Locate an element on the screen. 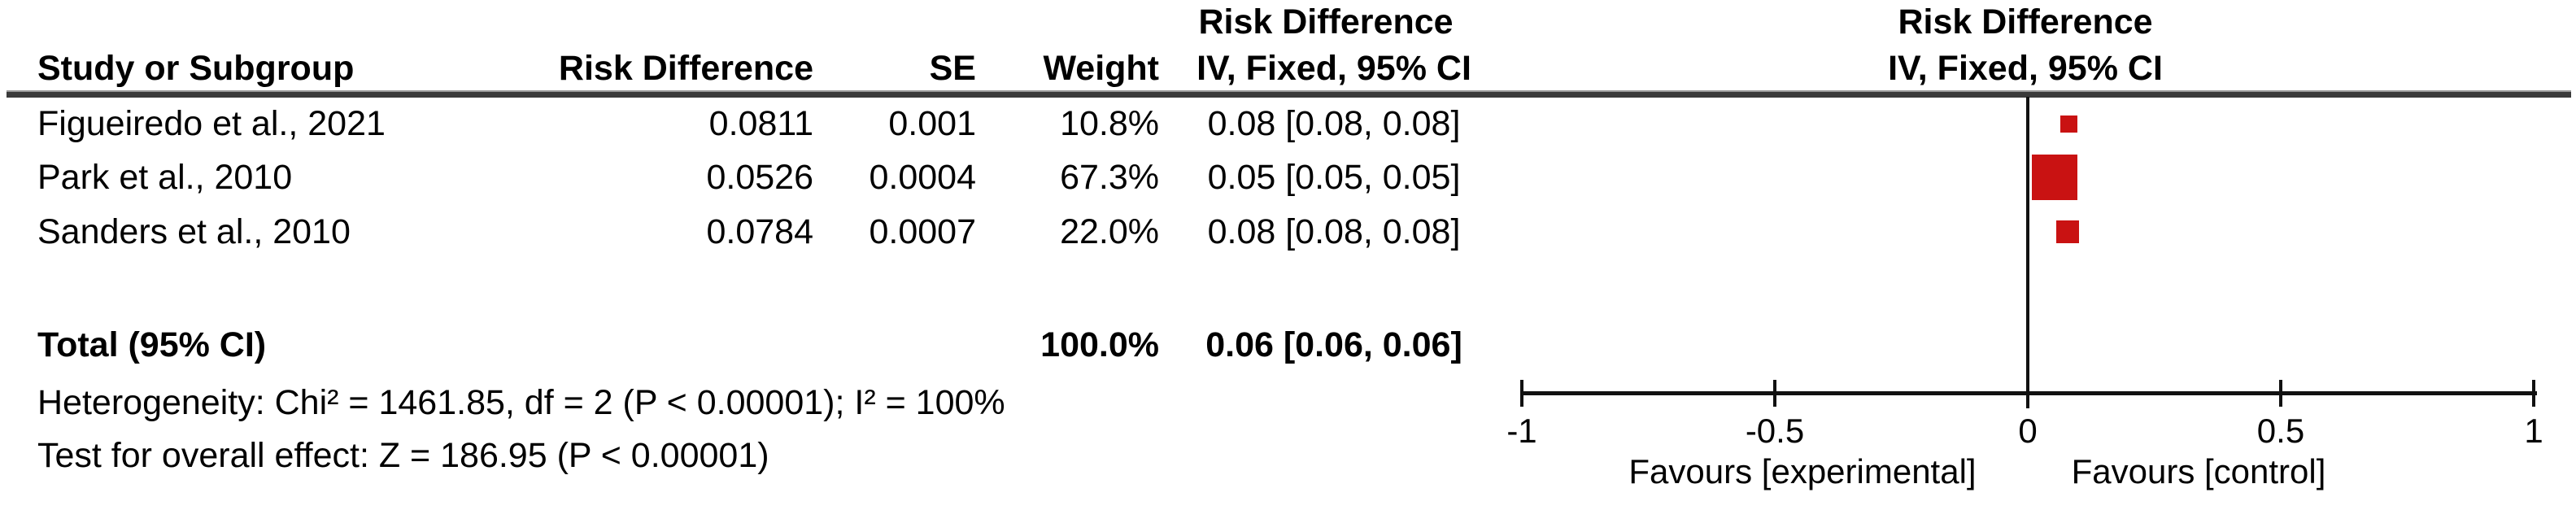  axis-tick-label: -0.5 is located at coordinates (1775, 431).